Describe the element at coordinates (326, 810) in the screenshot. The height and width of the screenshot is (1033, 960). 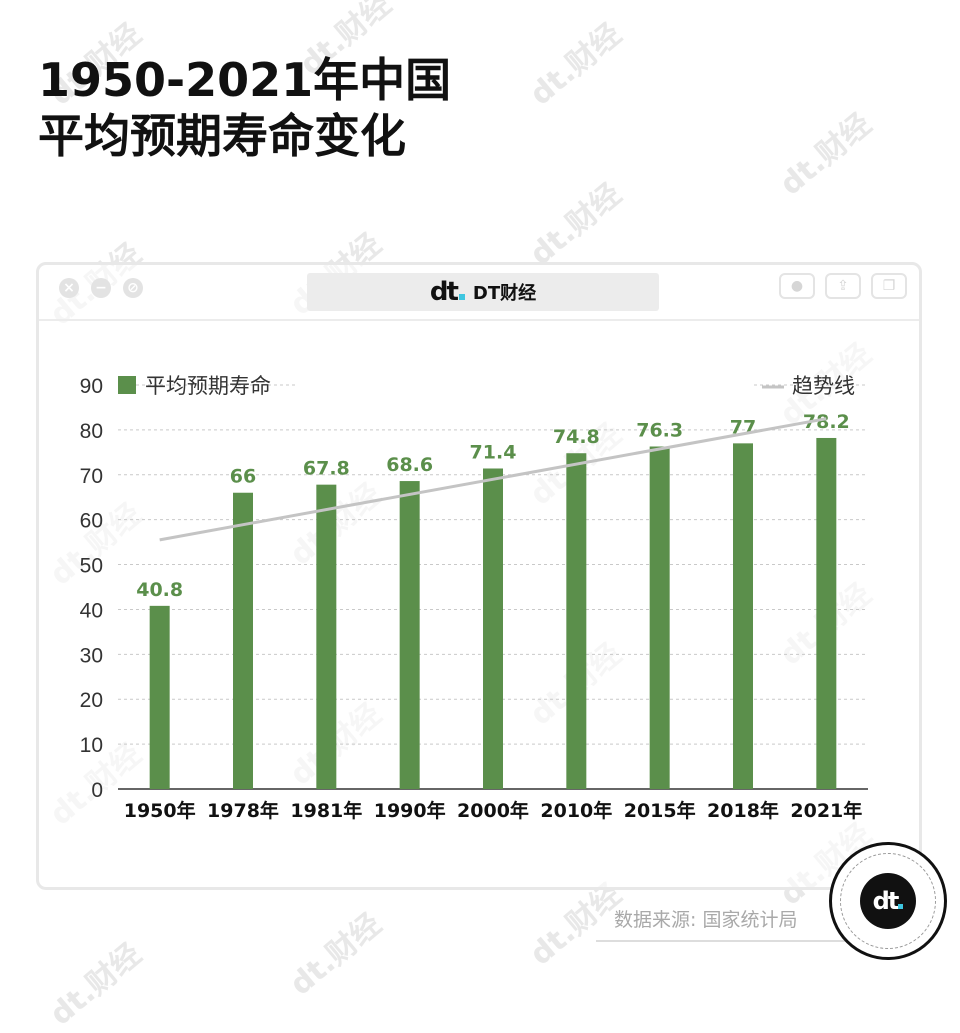
I see `x-tick-label: 1981年` at that location.